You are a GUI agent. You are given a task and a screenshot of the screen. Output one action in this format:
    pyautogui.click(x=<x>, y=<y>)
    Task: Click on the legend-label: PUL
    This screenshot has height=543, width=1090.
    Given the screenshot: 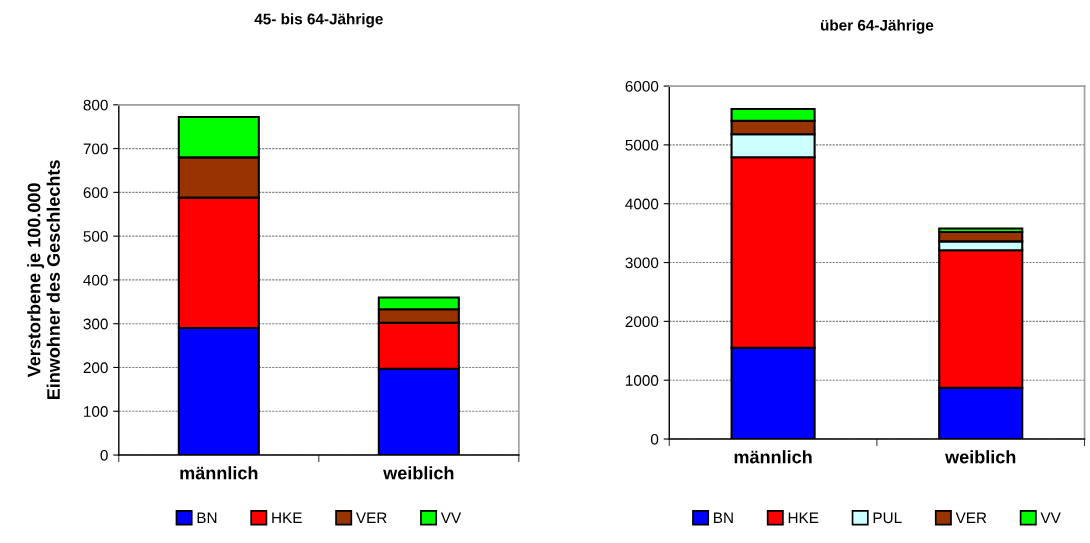 What is the action you would take?
    pyautogui.click(x=887, y=518)
    